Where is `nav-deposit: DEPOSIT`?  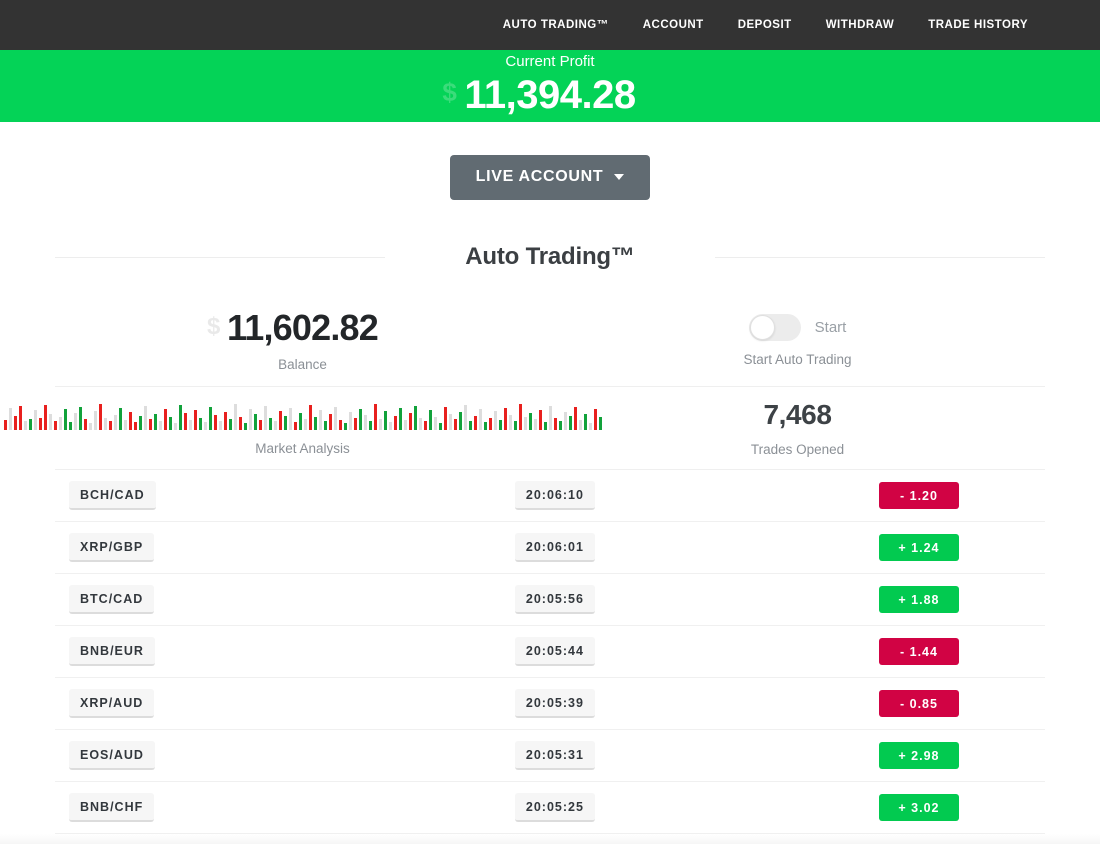
nav-deposit: DEPOSIT is located at coordinates (764, 25).